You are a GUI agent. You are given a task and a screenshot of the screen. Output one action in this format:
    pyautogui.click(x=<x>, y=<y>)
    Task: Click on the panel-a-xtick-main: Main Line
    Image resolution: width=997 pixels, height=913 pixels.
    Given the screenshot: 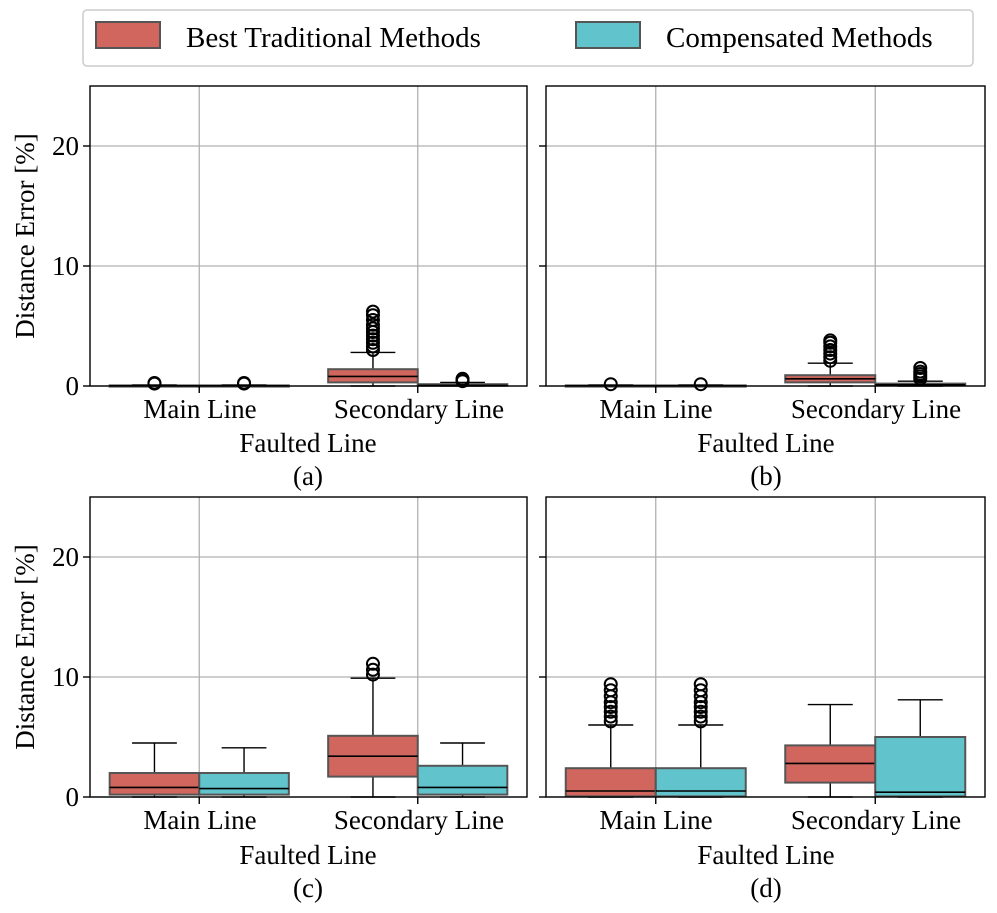 What is the action you would take?
    pyautogui.click(x=199, y=409)
    